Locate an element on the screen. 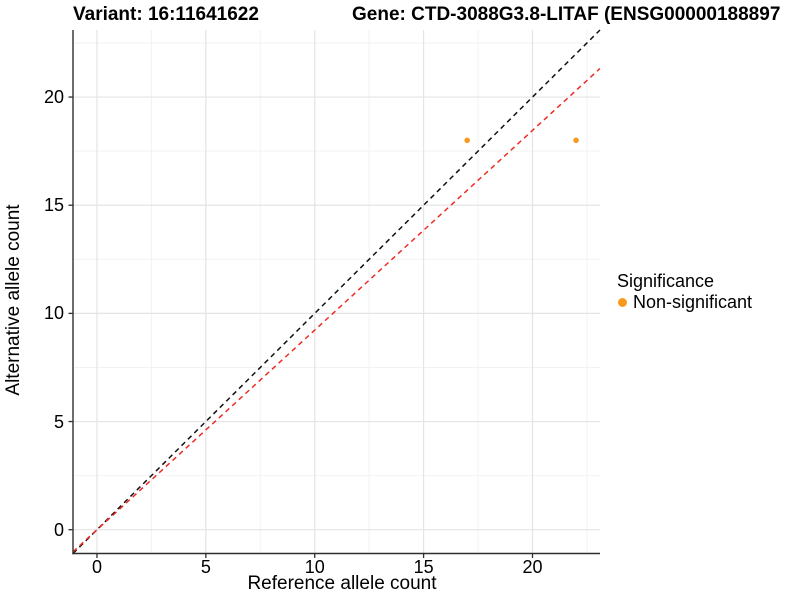  y-tick-label: 0 is located at coordinates (58, 529).